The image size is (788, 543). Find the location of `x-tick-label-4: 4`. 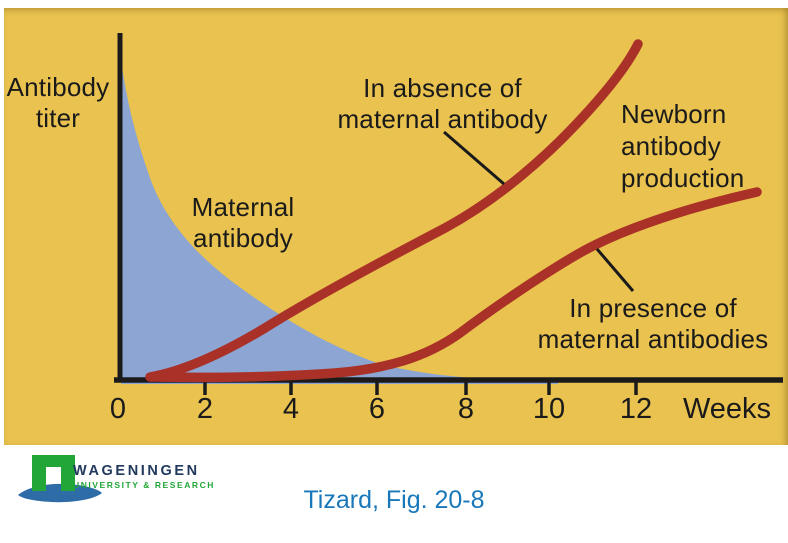

x-tick-label-4: 4 is located at coordinates (291, 409).